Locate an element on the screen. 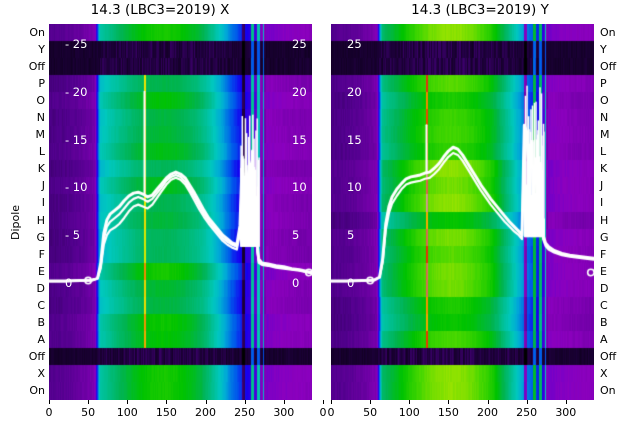  dipole-tick-left-p: P is located at coordinates (41, 83).